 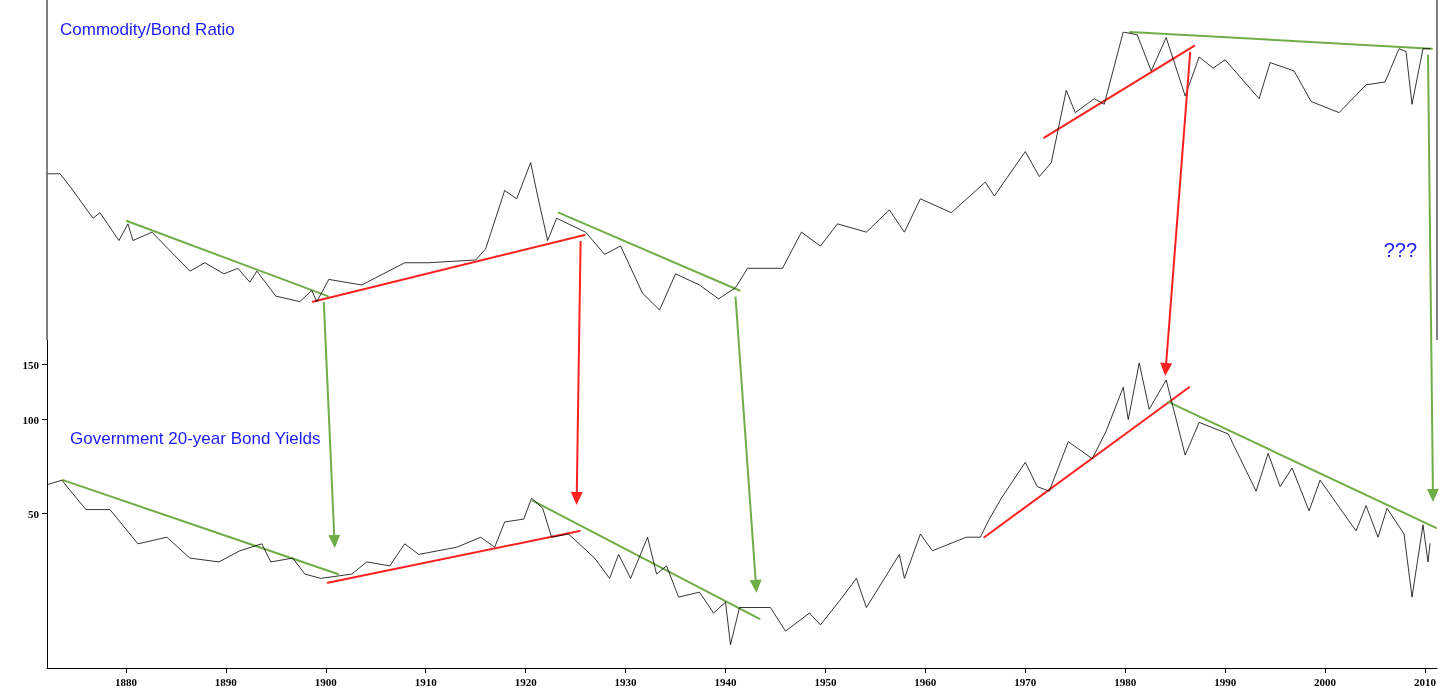 I want to click on x-tick-label: 1880, so click(x=126, y=681).